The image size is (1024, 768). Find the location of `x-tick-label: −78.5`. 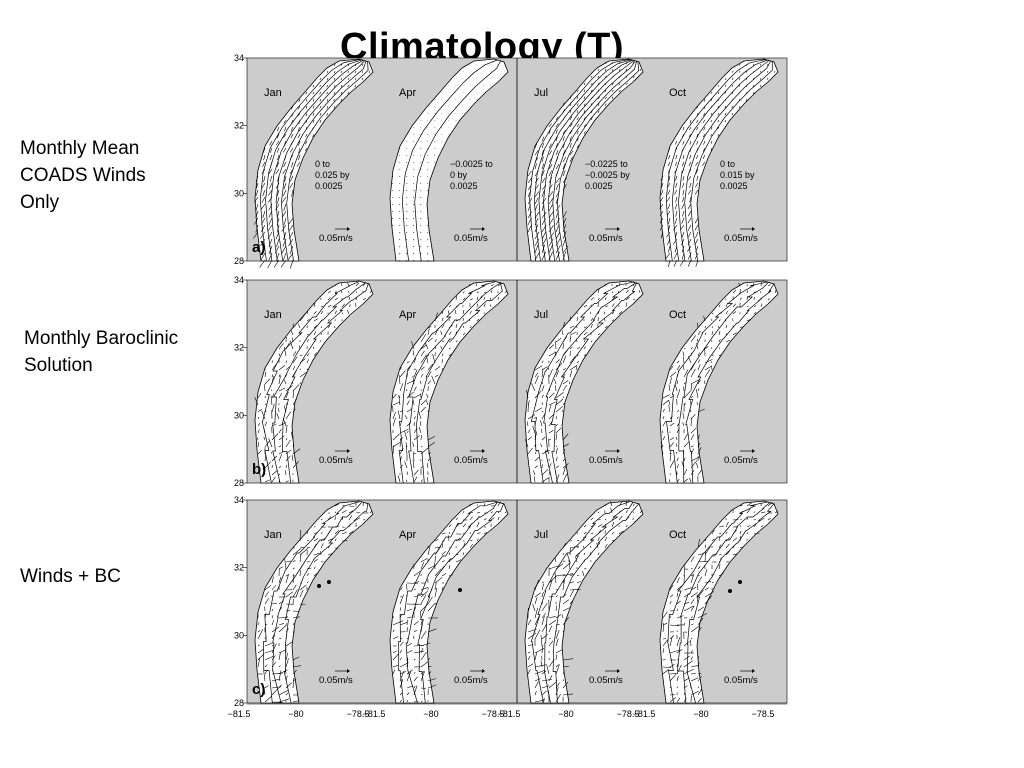

x-tick-label: −78.5 is located at coordinates (493, 714).